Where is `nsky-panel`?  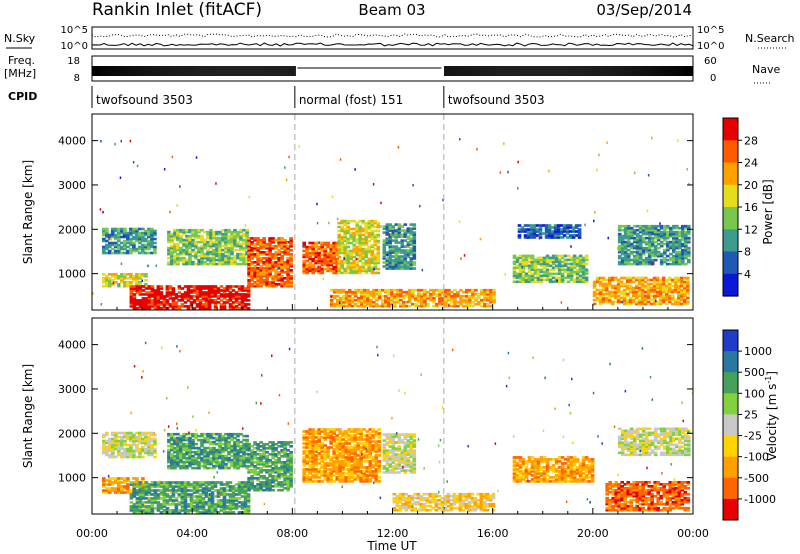
nsky-panel is located at coordinates (392, 38).